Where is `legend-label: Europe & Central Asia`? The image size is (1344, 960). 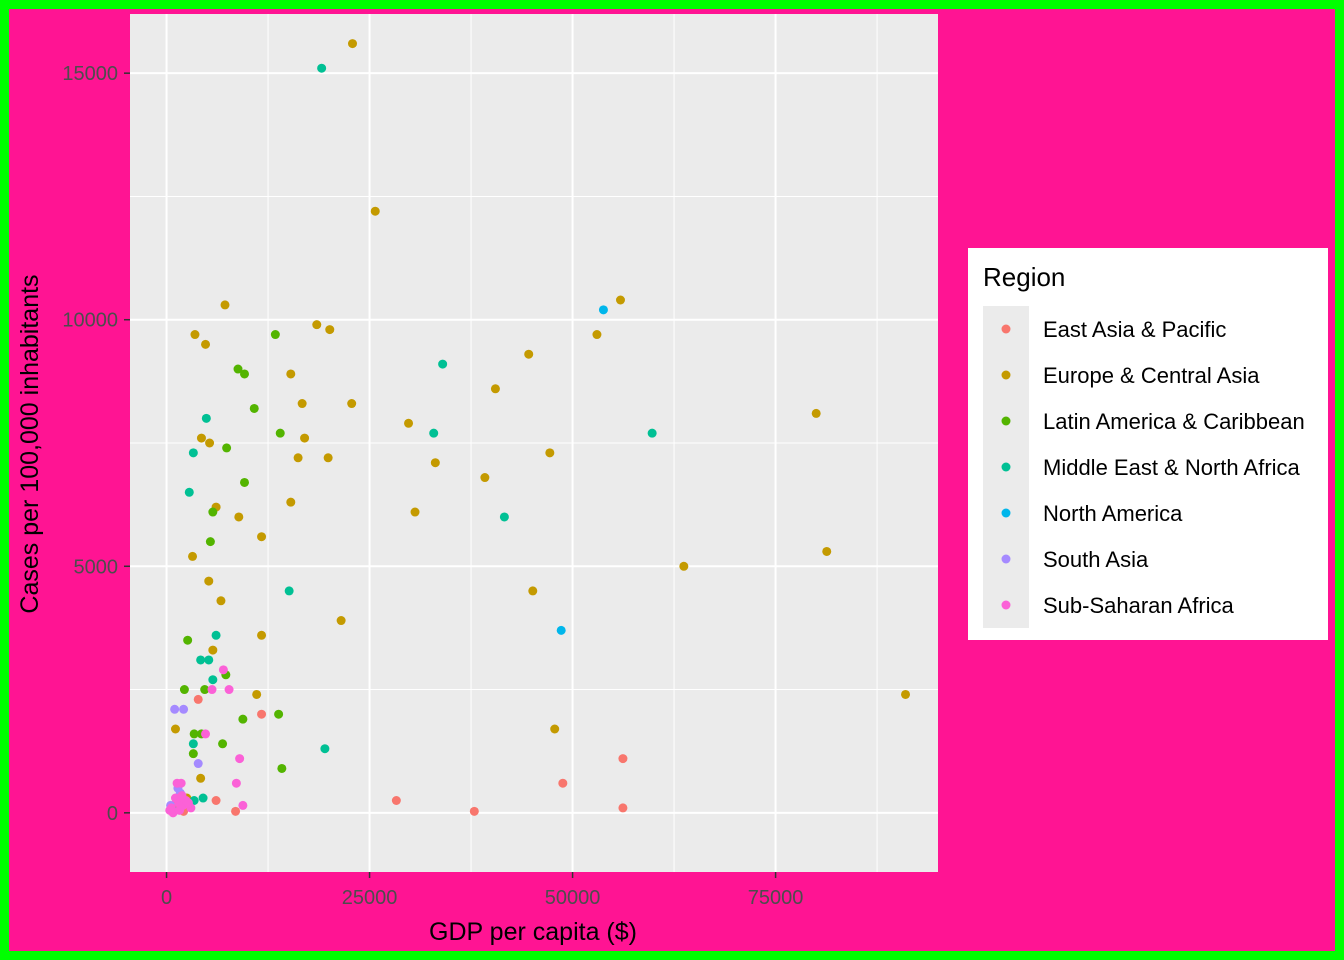 legend-label: Europe & Central Asia is located at coordinates (1151, 375).